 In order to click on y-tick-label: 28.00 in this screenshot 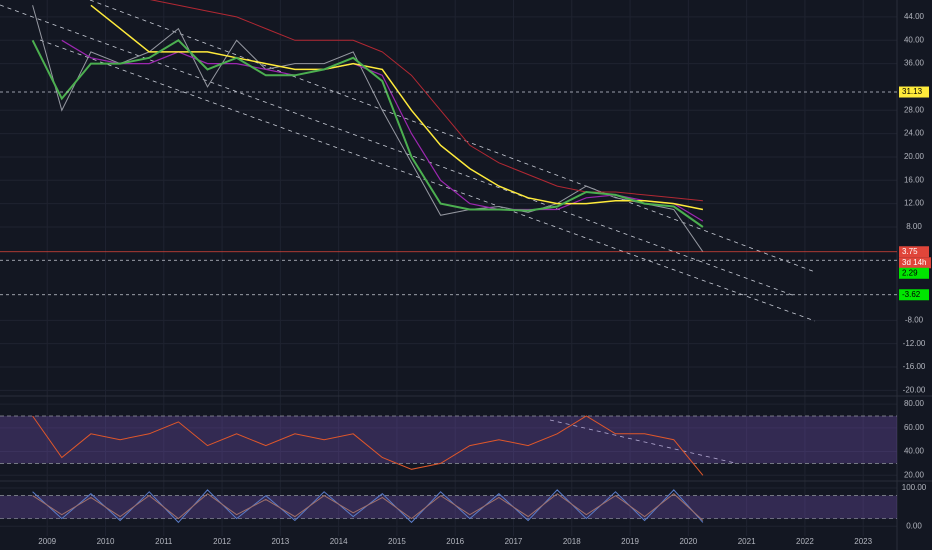, I will do `click(914, 109)`.